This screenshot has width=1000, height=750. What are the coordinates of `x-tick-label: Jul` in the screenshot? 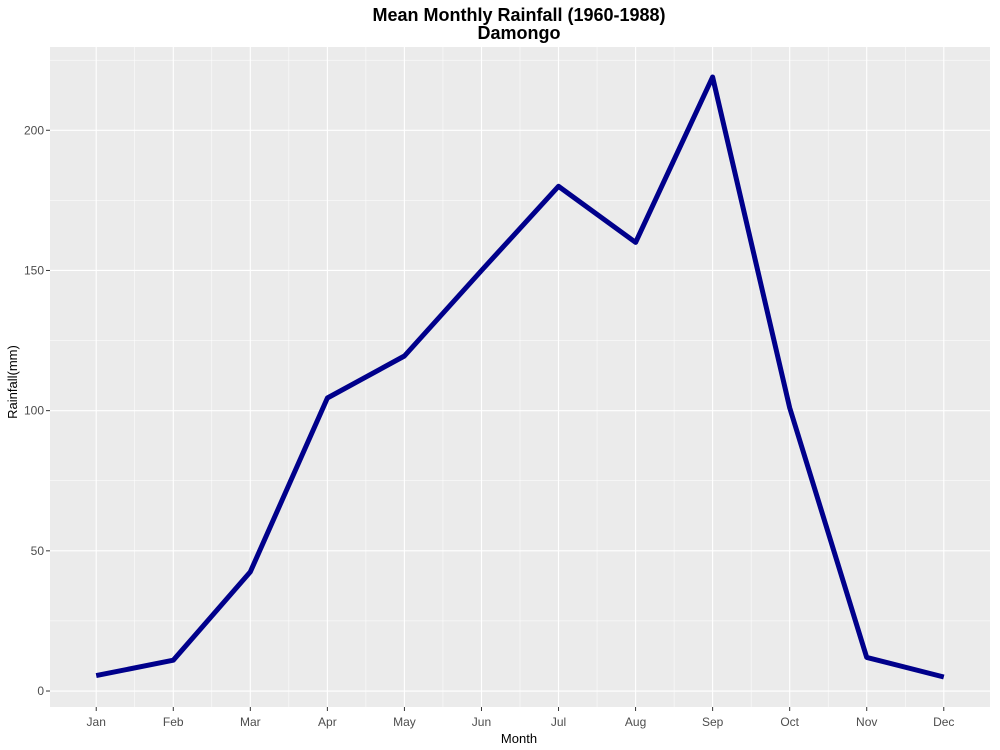 It's located at (558, 722).